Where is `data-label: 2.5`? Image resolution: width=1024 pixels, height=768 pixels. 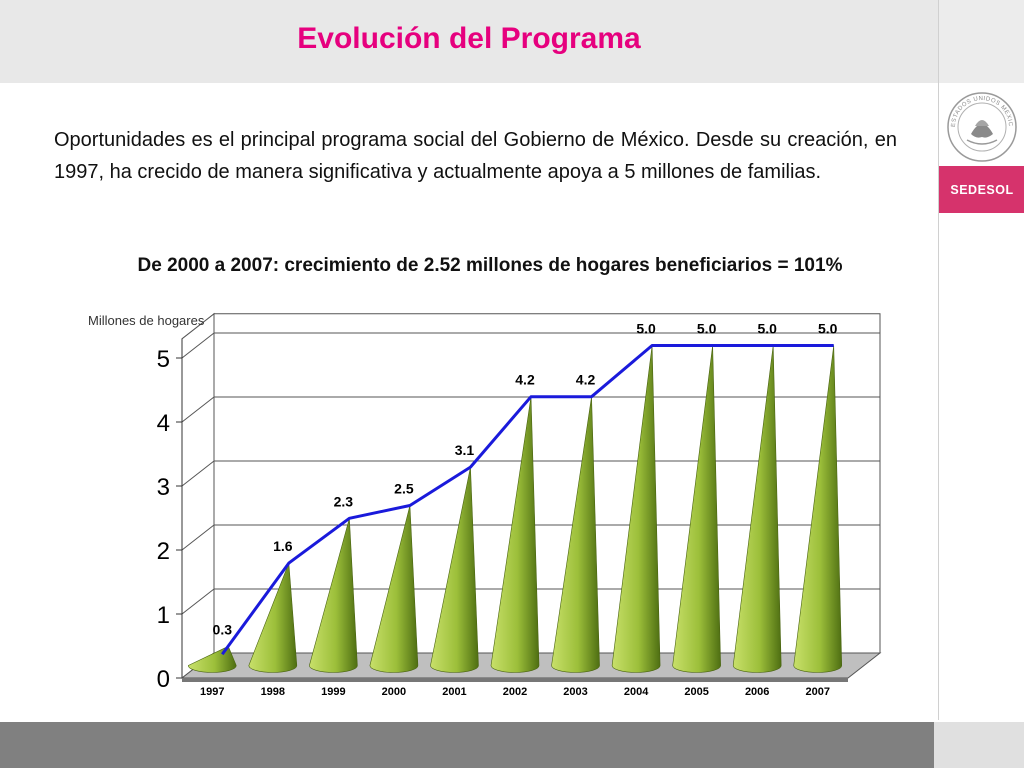
data-label: 2.5 is located at coordinates (404, 489).